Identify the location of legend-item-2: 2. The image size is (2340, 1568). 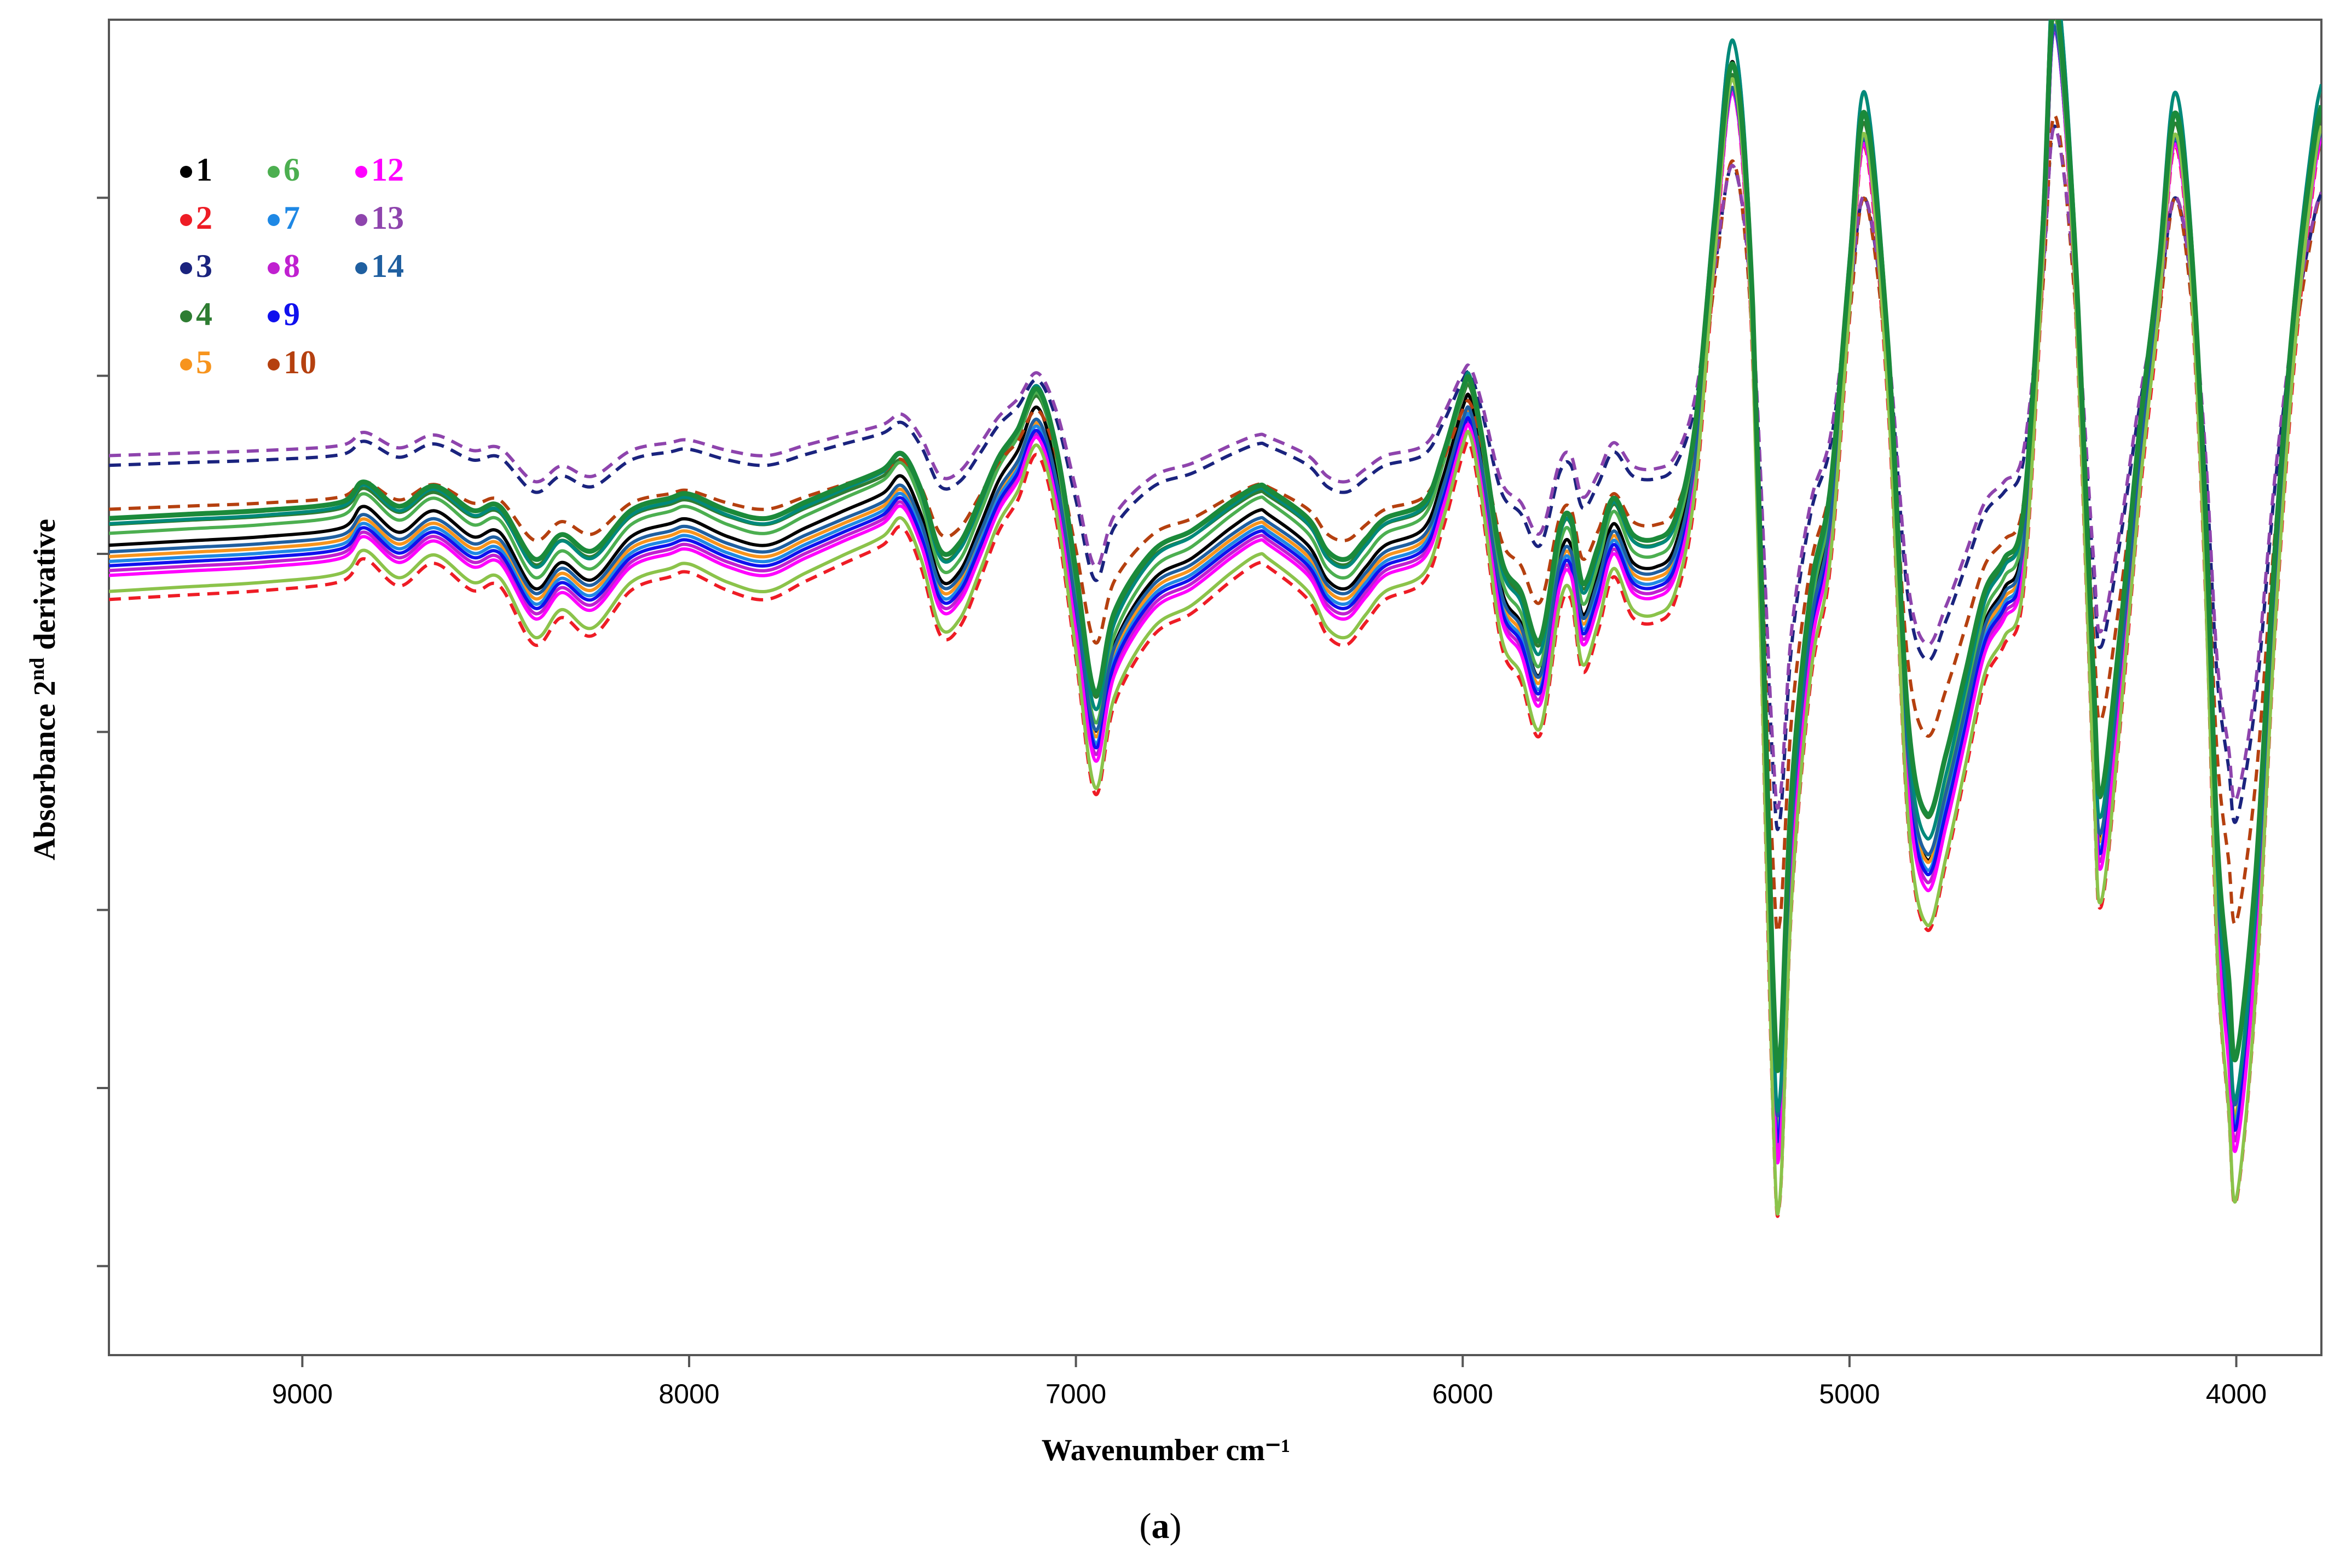
(196, 218).